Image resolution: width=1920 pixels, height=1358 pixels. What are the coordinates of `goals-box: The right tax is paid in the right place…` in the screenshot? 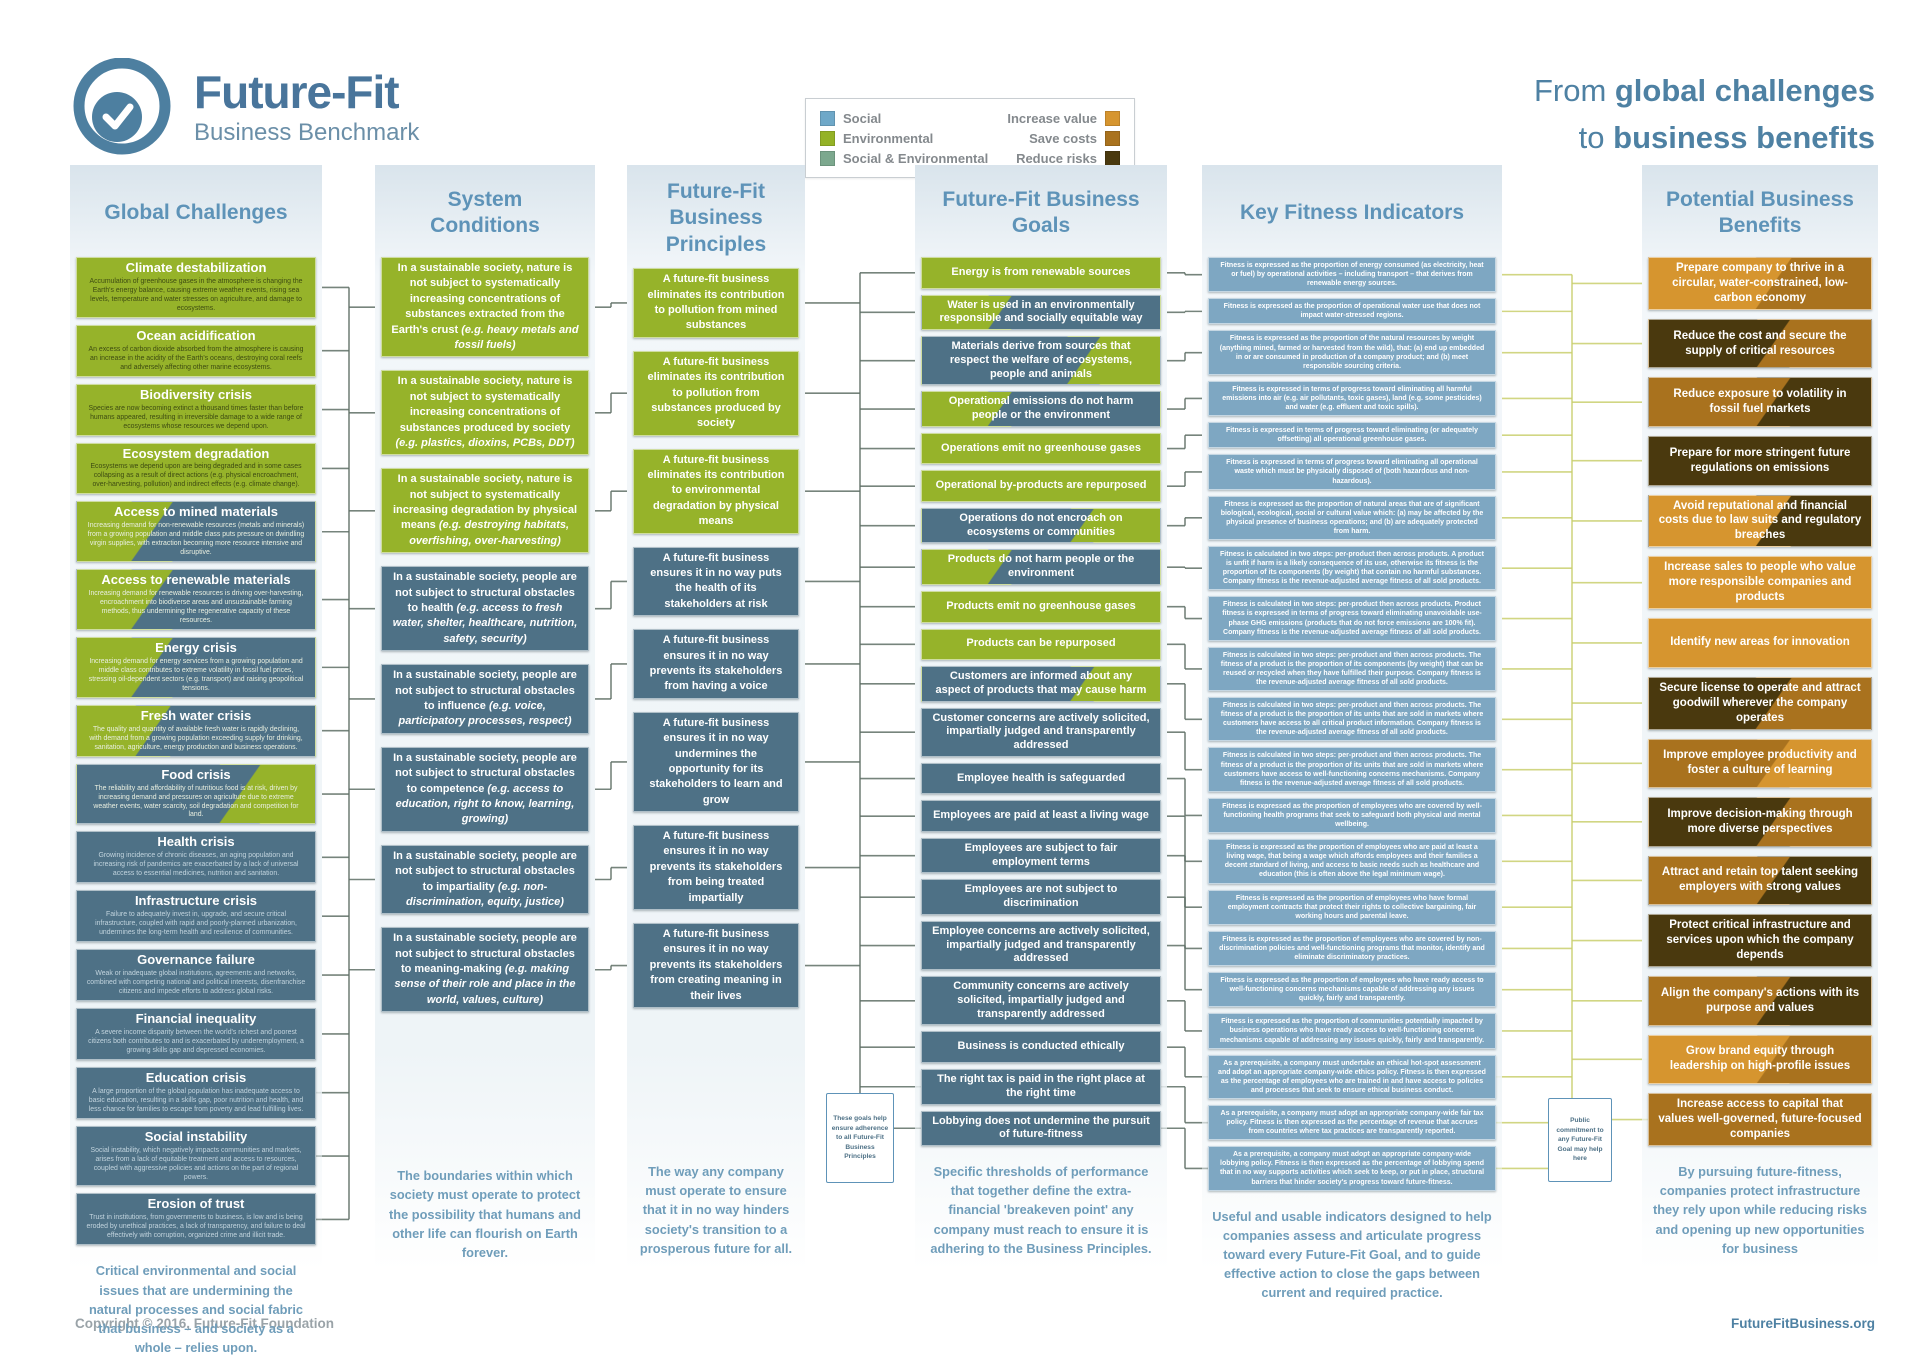 It's located at (1041, 1087).